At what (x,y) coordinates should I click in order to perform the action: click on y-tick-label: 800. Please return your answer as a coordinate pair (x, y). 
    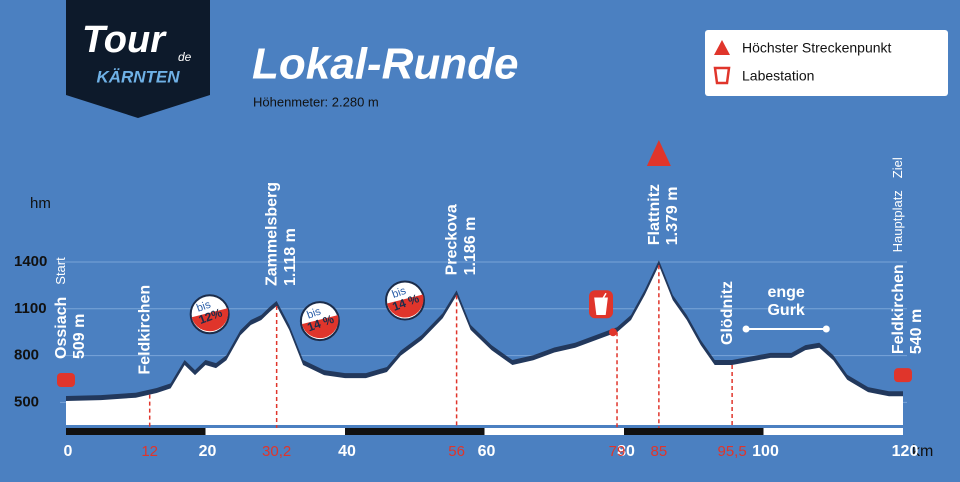
    Looking at the image, I should click on (26, 355).